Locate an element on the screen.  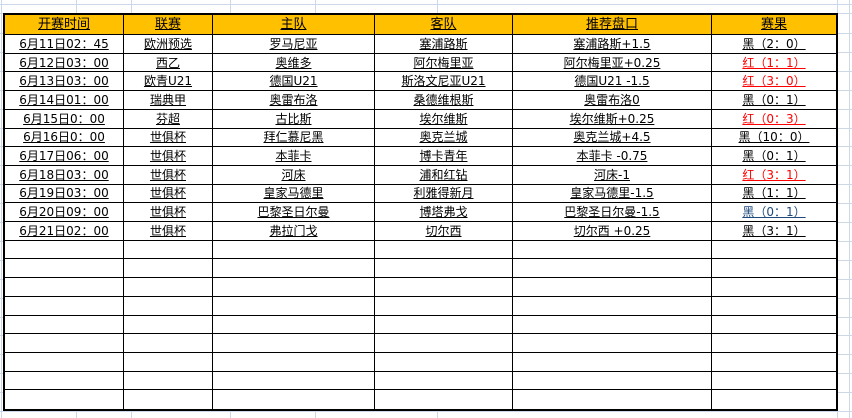
cell-handicap: 奥克兰城+4.5 is located at coordinates (612, 138).